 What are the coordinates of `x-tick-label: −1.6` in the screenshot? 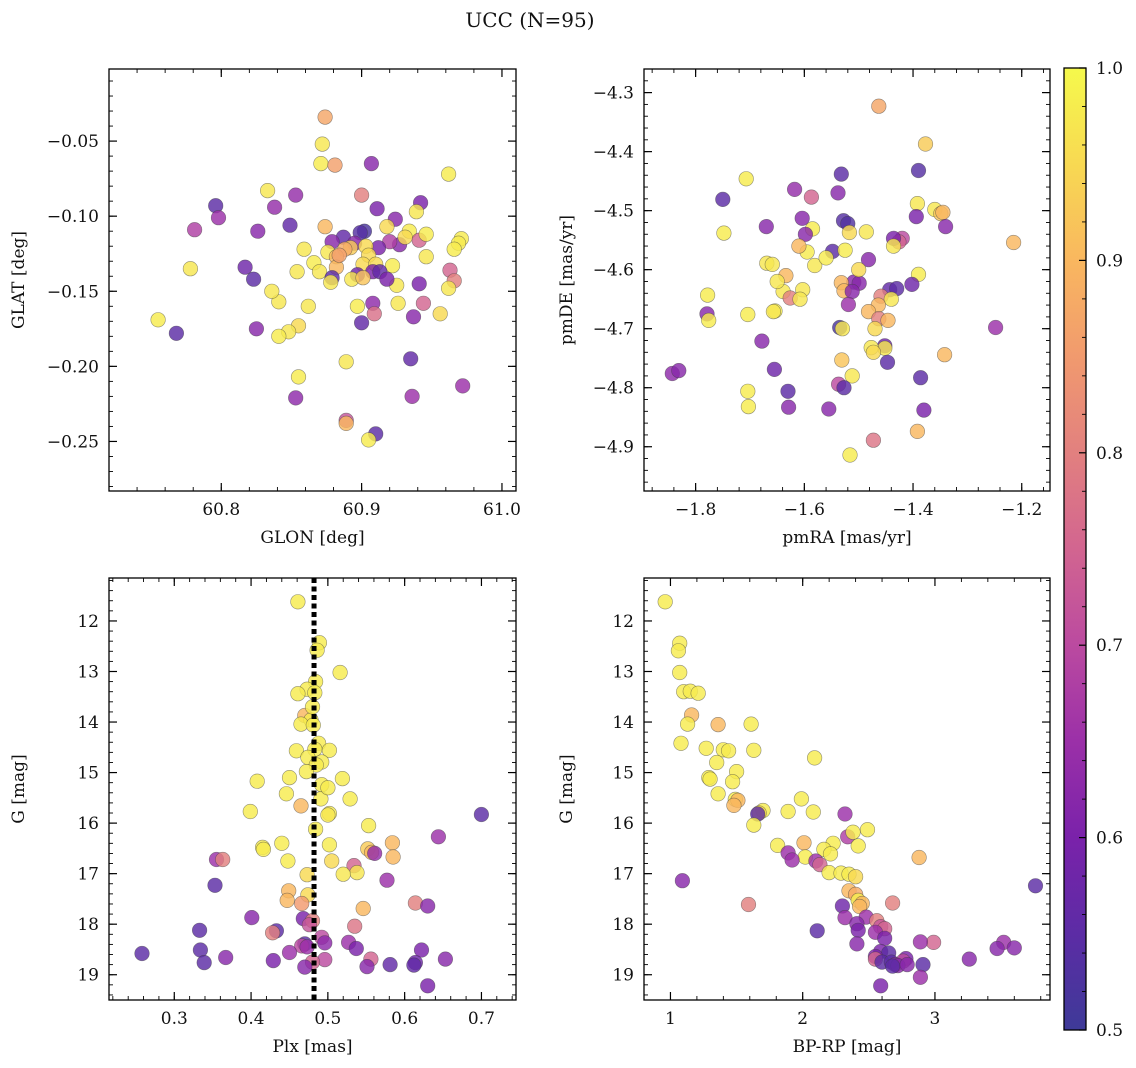 It's located at (804, 510).